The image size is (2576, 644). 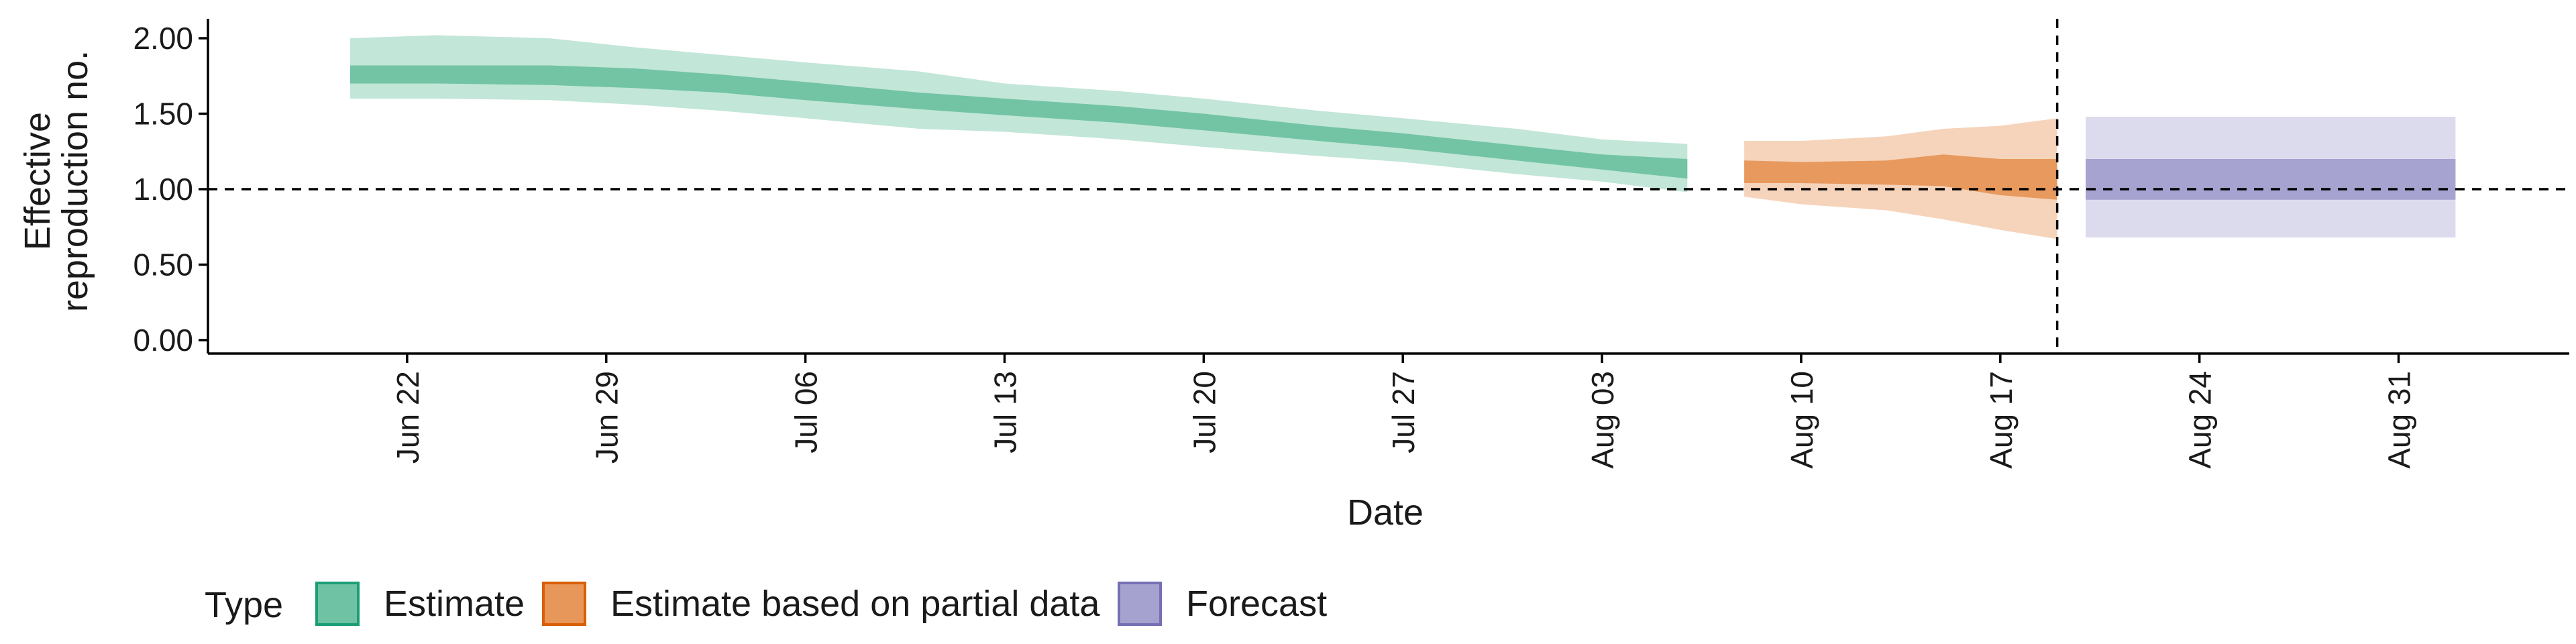 What do you see at coordinates (1602, 420) in the screenshot?
I see `x-tick-label: Aug 03` at bounding box center [1602, 420].